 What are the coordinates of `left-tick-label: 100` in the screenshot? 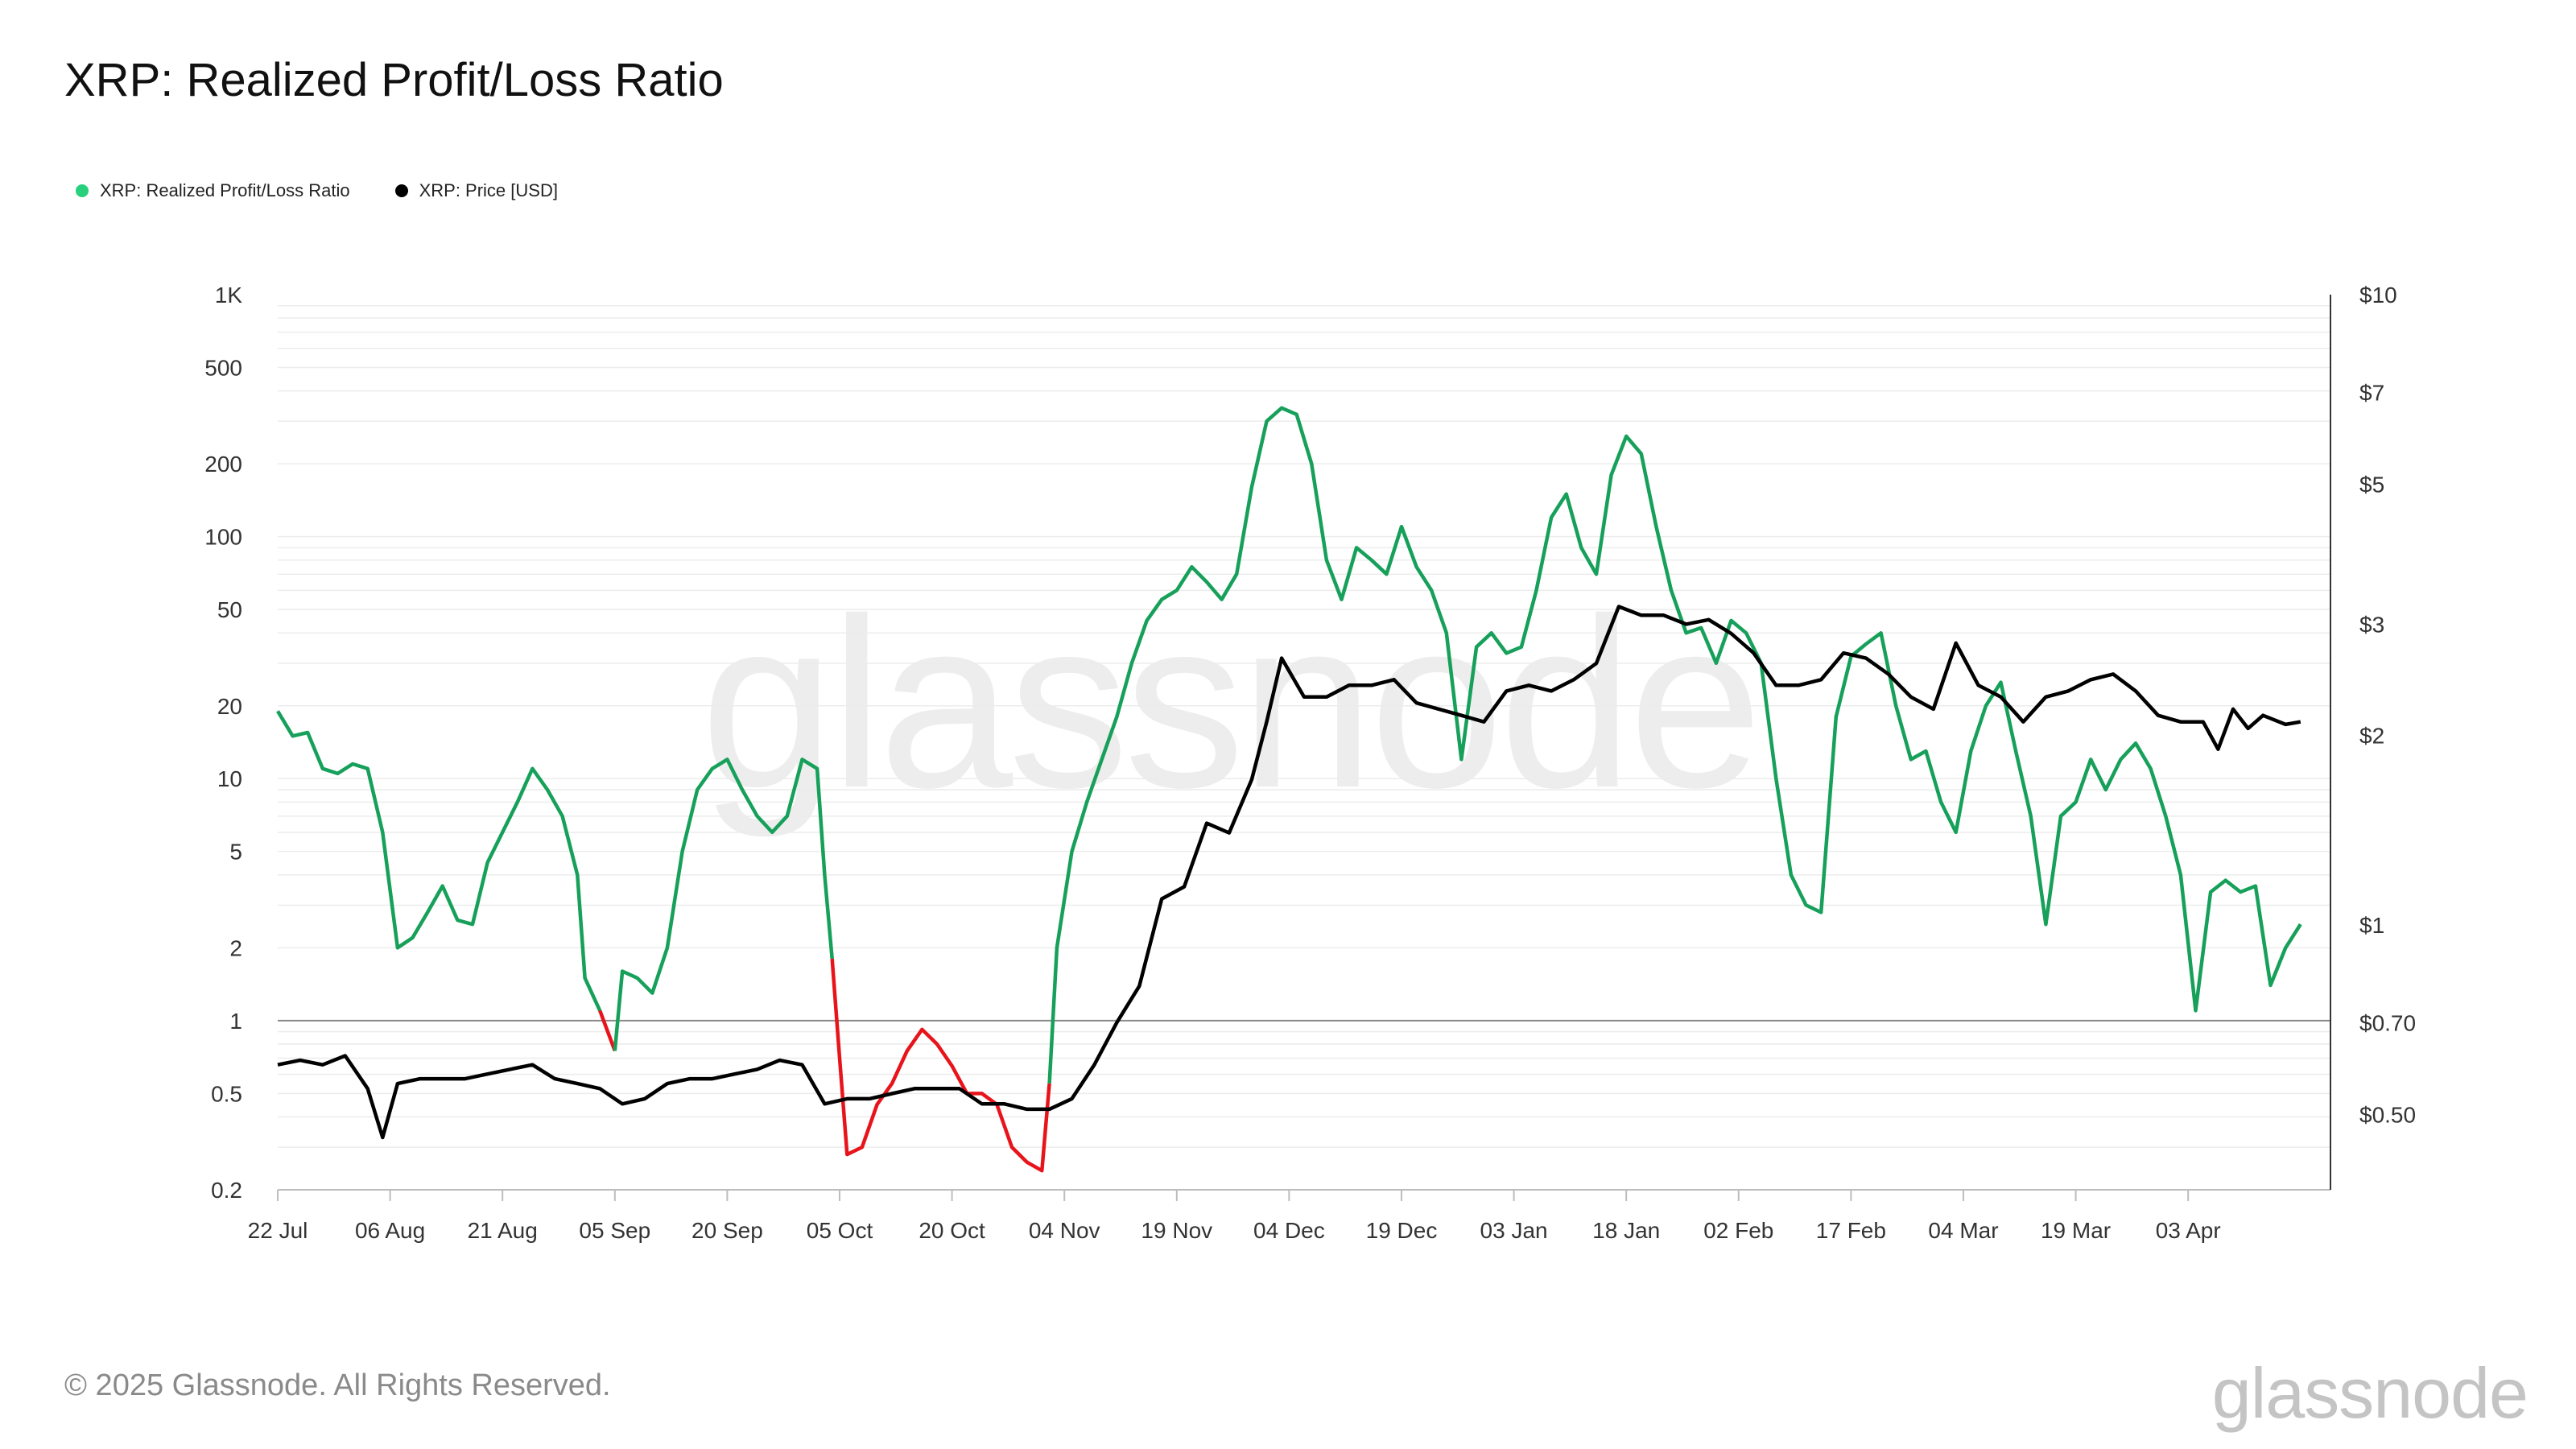 It's located at (223, 537).